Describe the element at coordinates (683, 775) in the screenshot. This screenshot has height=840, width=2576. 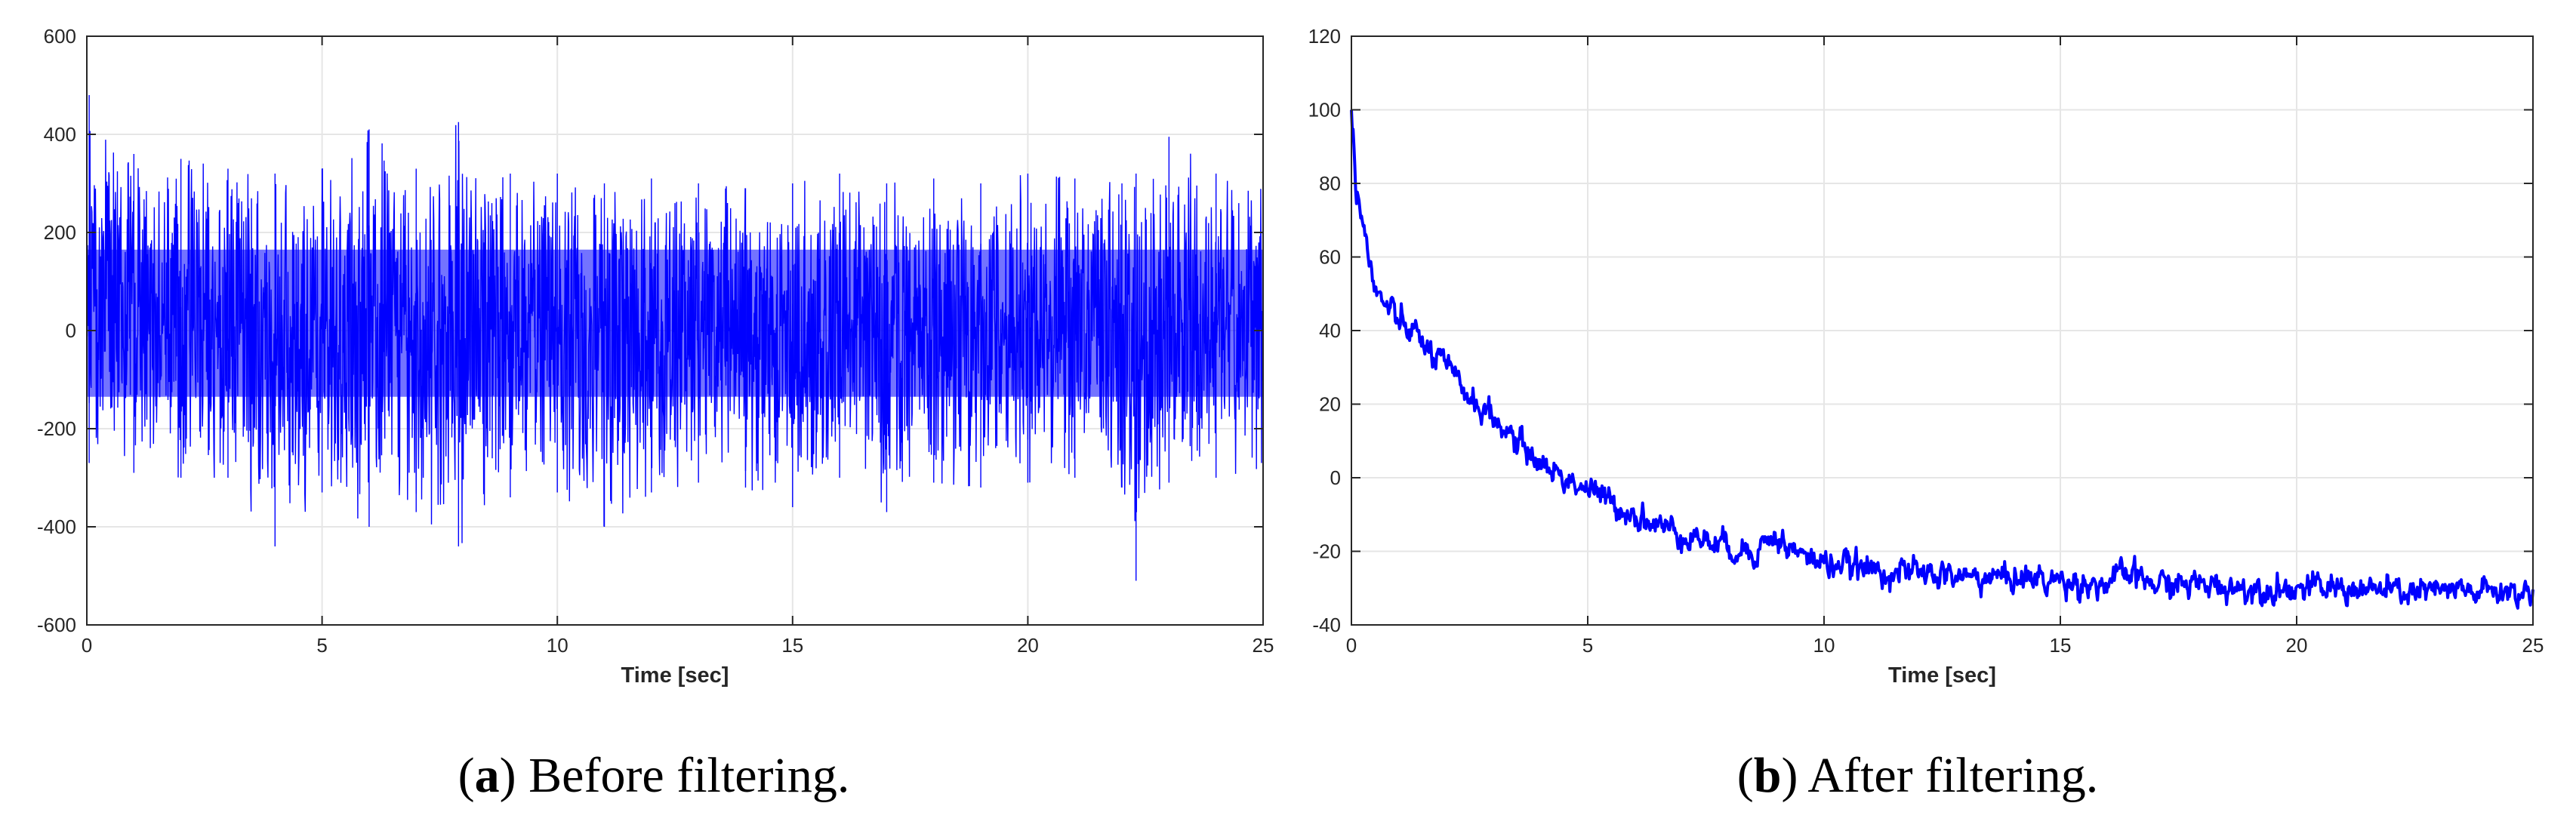
I see `caption-a-text: Before filtering.` at that location.